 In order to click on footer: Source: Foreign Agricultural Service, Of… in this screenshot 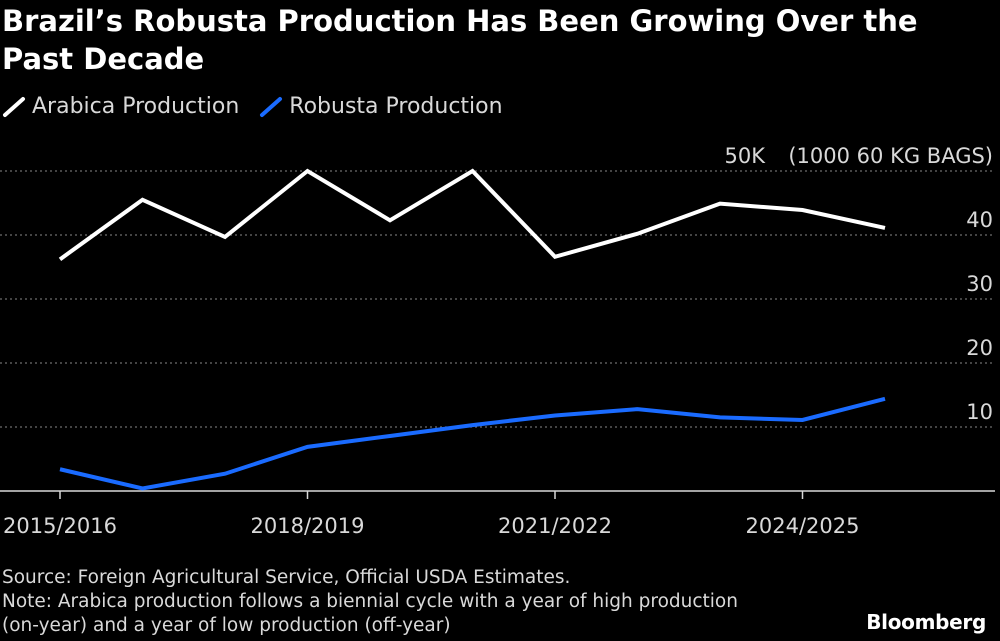, I will do `click(382, 602)`.